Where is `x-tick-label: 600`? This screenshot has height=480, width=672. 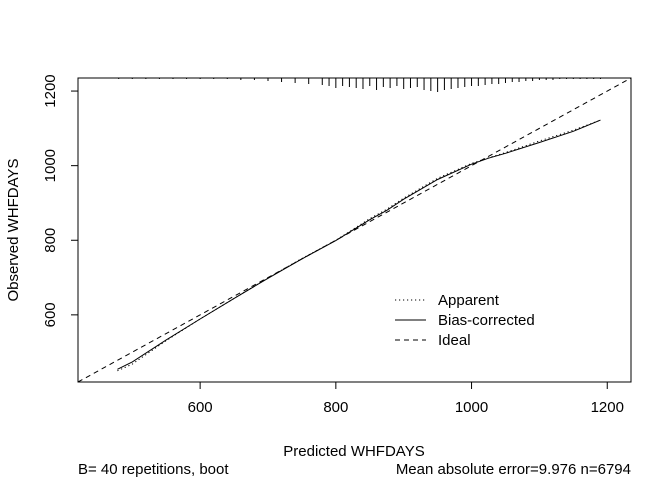
x-tick-label: 600 is located at coordinates (200, 407).